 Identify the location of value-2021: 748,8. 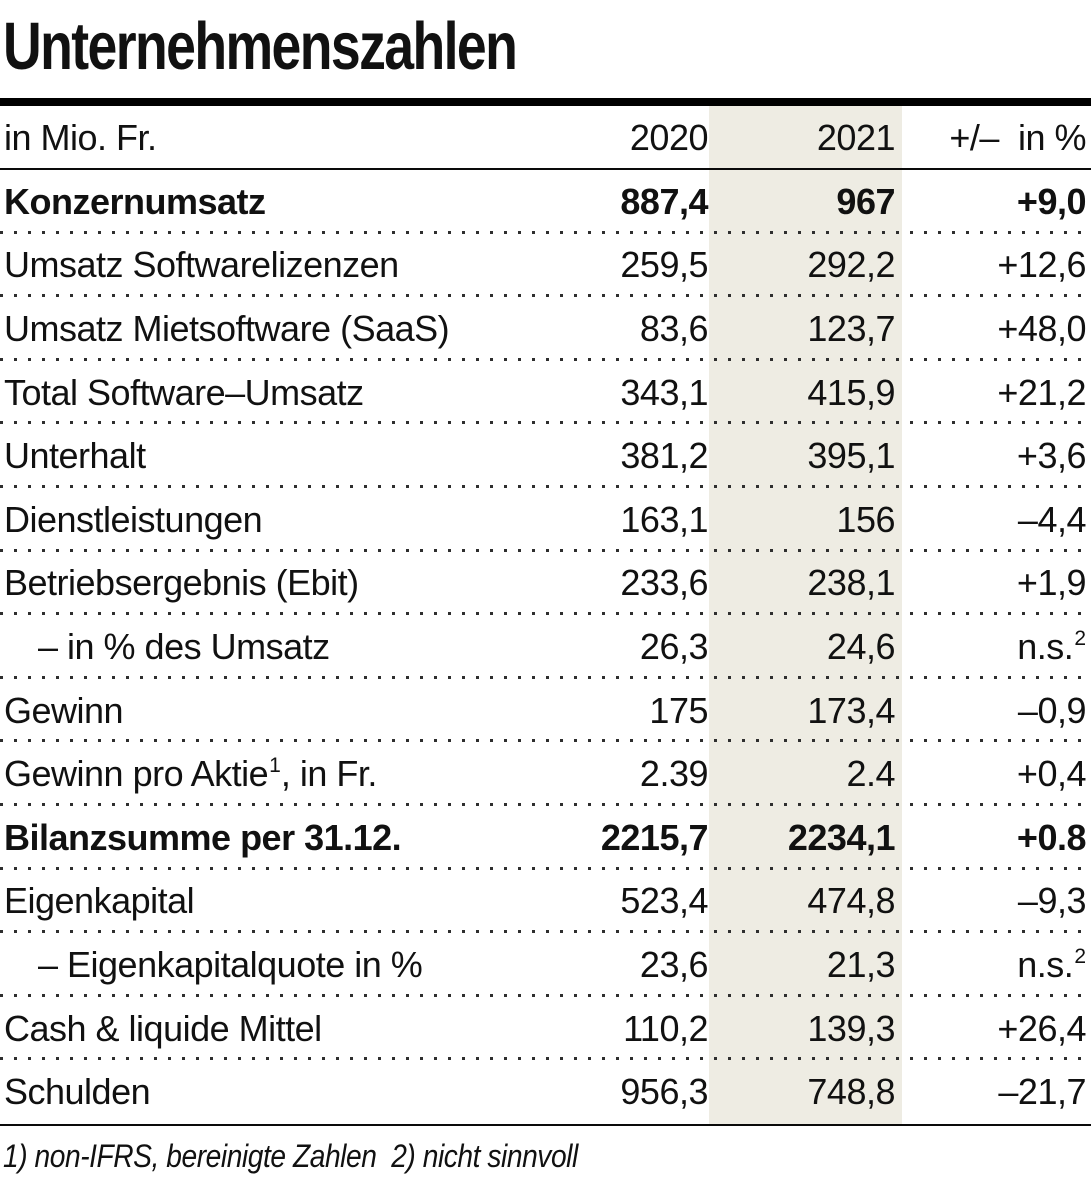
(851, 1092).